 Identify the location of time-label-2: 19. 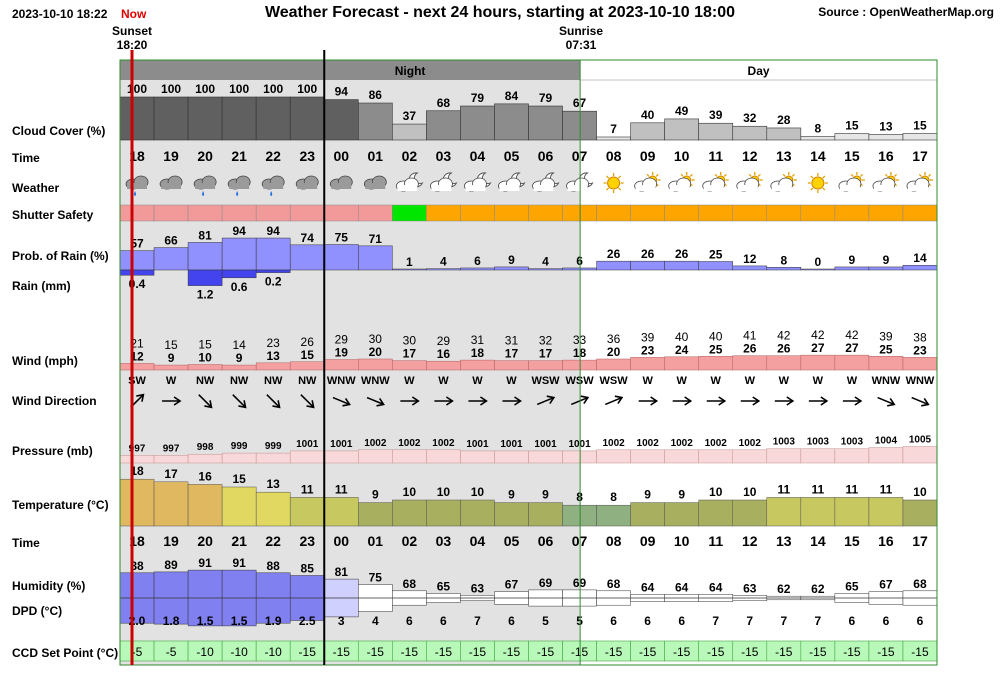
(171, 541).